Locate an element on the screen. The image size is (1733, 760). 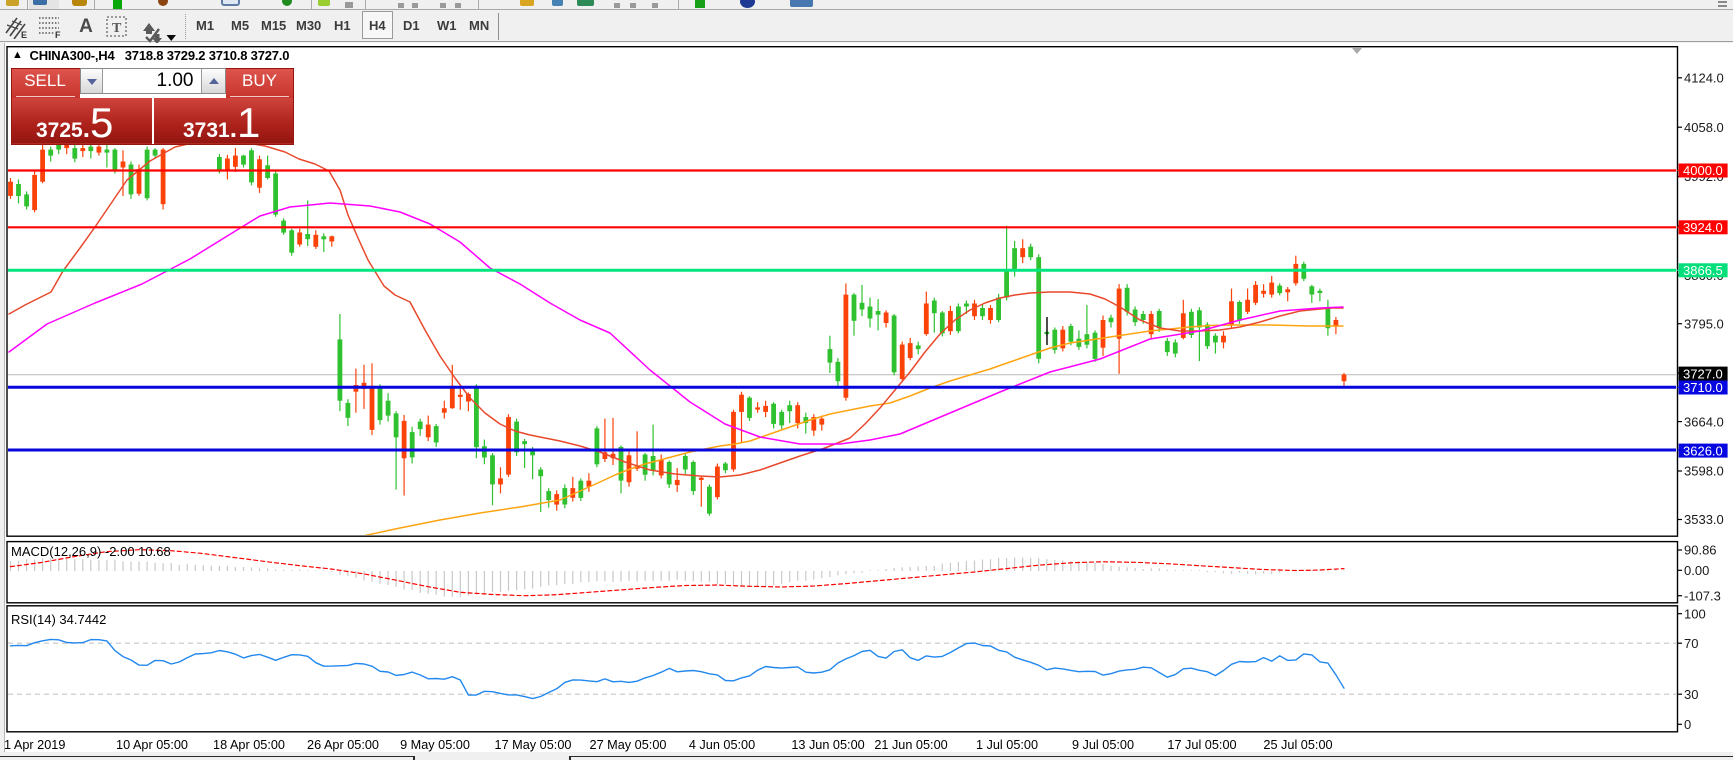
svg-text: 26 Apr 05:00 is located at coordinates (343, 745).